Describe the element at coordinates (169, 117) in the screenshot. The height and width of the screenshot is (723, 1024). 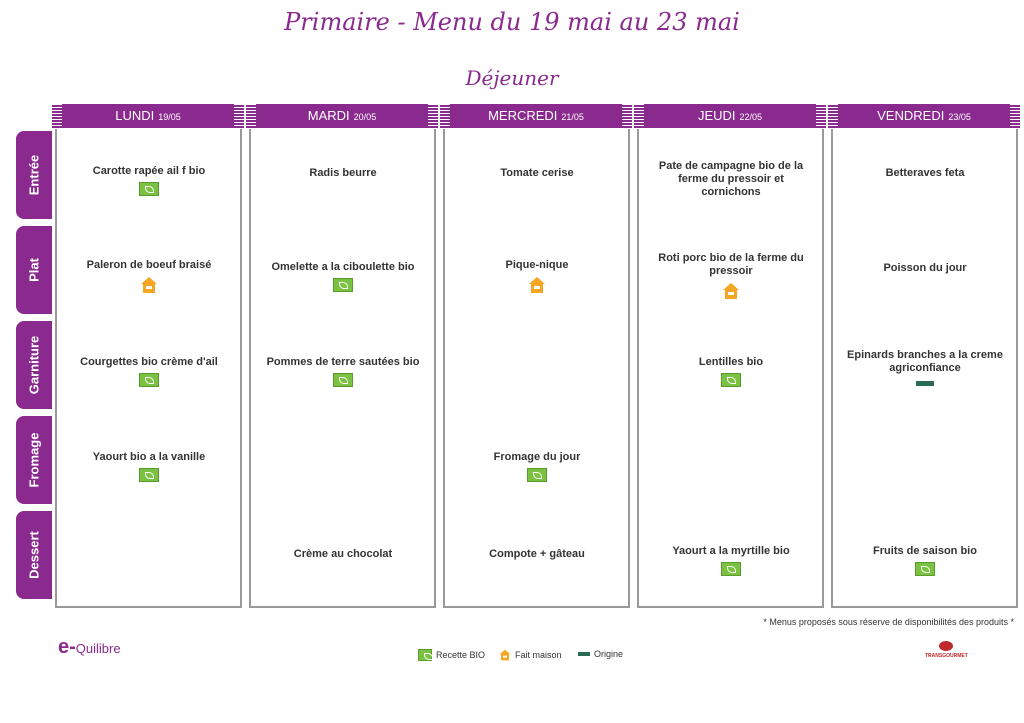
I see `day-date: 19/05` at that location.